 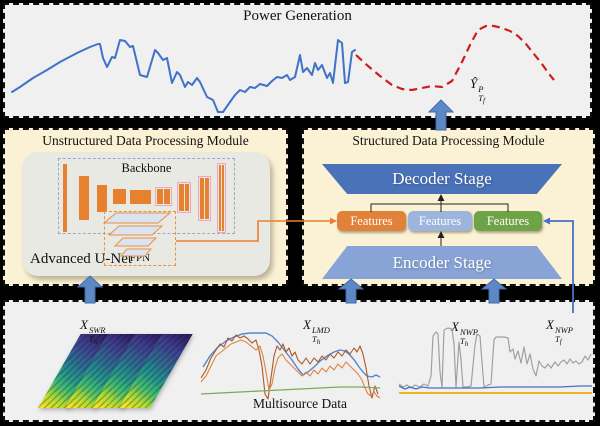 I want to click on lmd-input-label: X LMD Th, so click(x=316, y=331).